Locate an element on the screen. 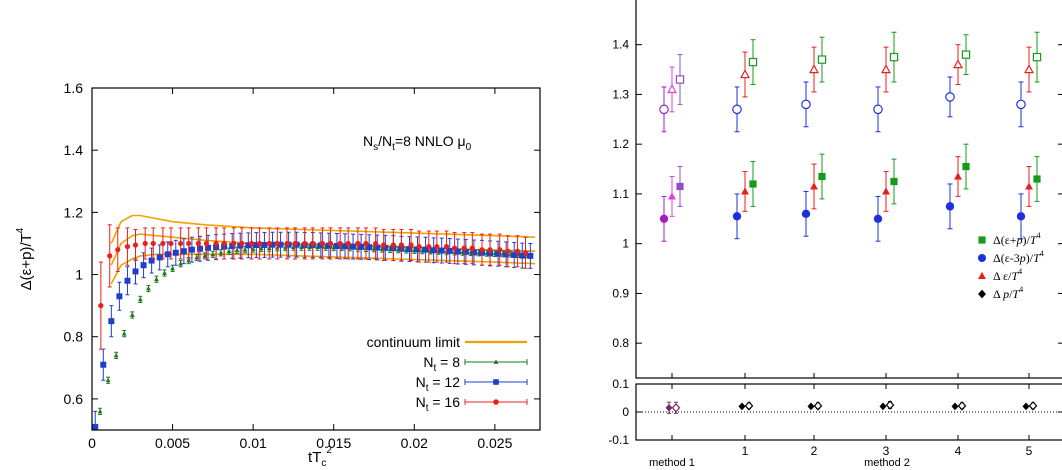  annotation: Ns/Nt=8 NNLO μ0 is located at coordinates (417, 143).